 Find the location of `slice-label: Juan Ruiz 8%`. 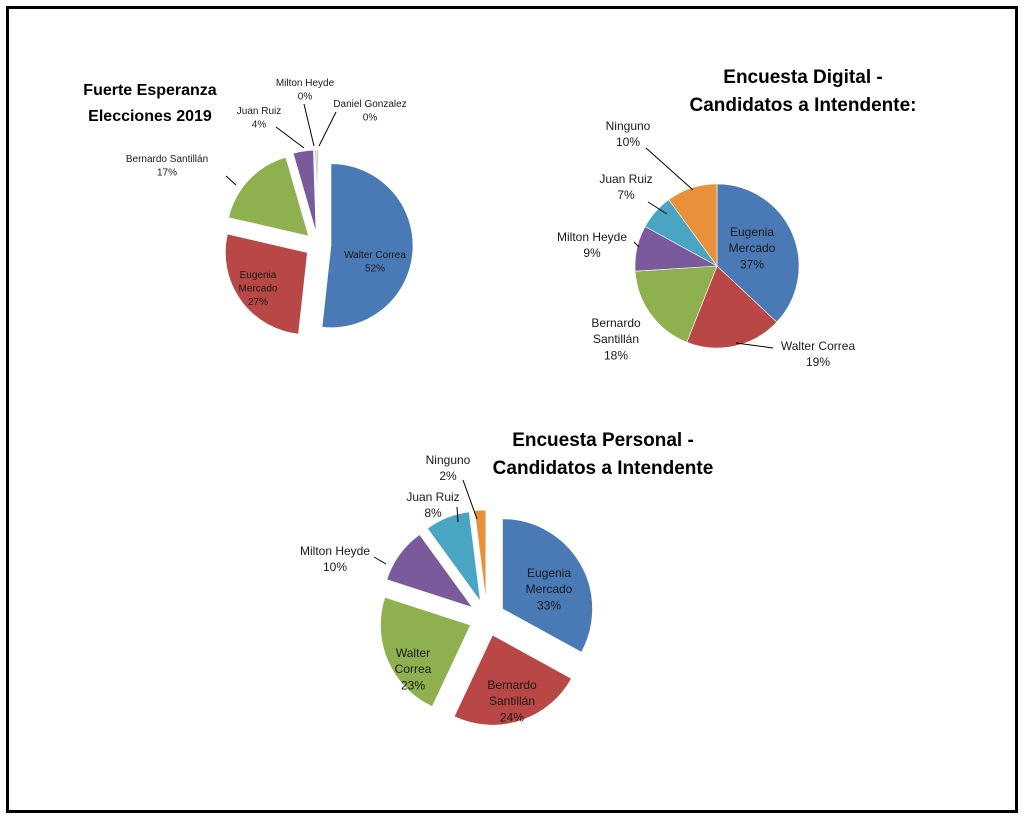

slice-label: Juan Ruiz 8% is located at coordinates (432, 505).